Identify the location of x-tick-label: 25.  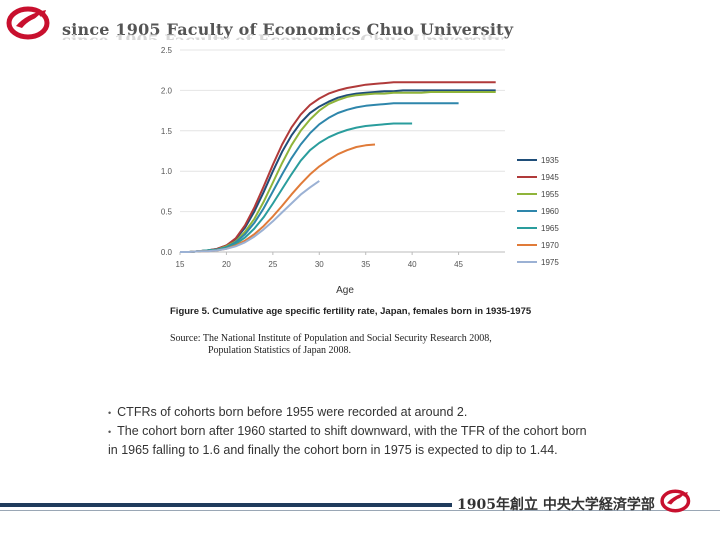
(272, 264).